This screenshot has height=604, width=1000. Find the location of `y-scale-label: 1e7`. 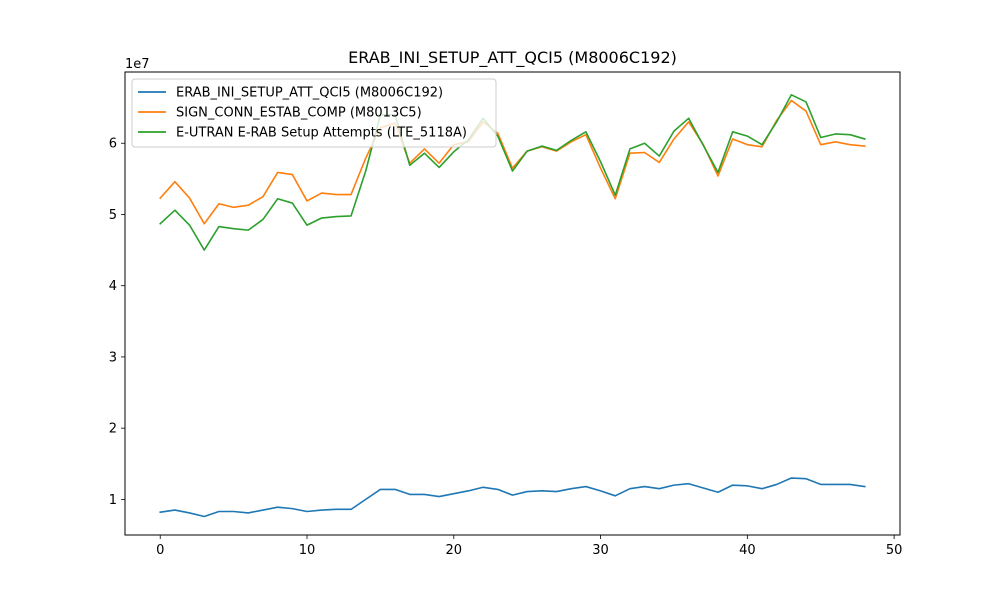

y-scale-label: 1e7 is located at coordinates (137, 64).